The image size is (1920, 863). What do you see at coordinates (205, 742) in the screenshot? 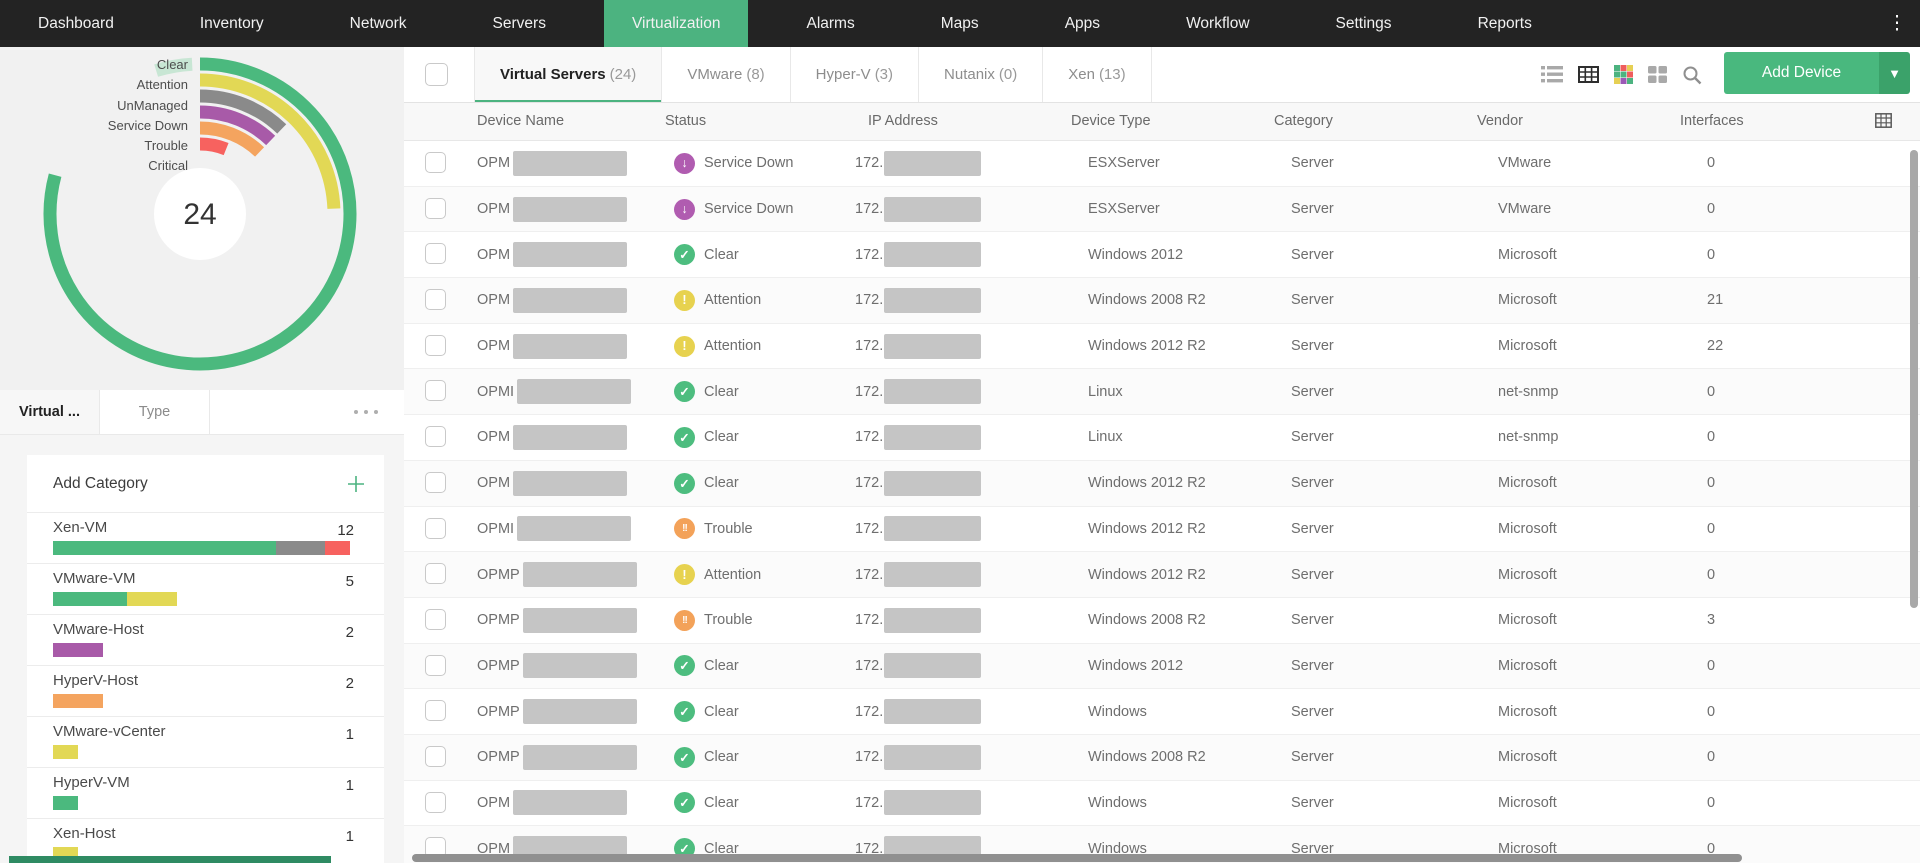
I see `category-row-vmware-vcenter: VMware-vCenter 1` at bounding box center [205, 742].